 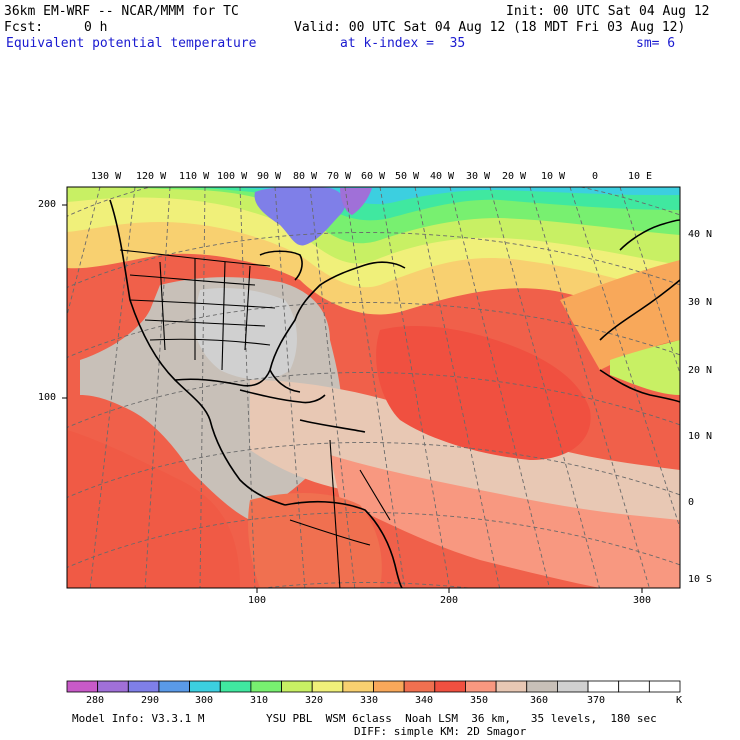 I want to click on lon-label: 10 W, so click(x=553, y=176).